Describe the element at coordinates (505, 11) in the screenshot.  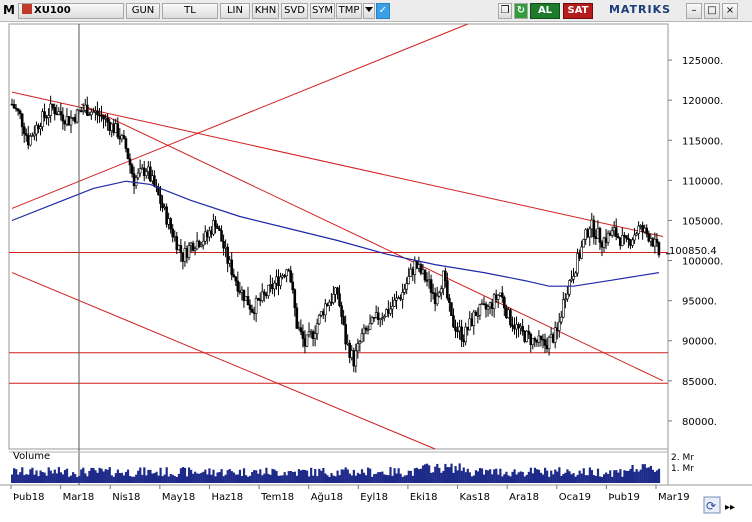
I see `copy-icon: ❐` at that location.